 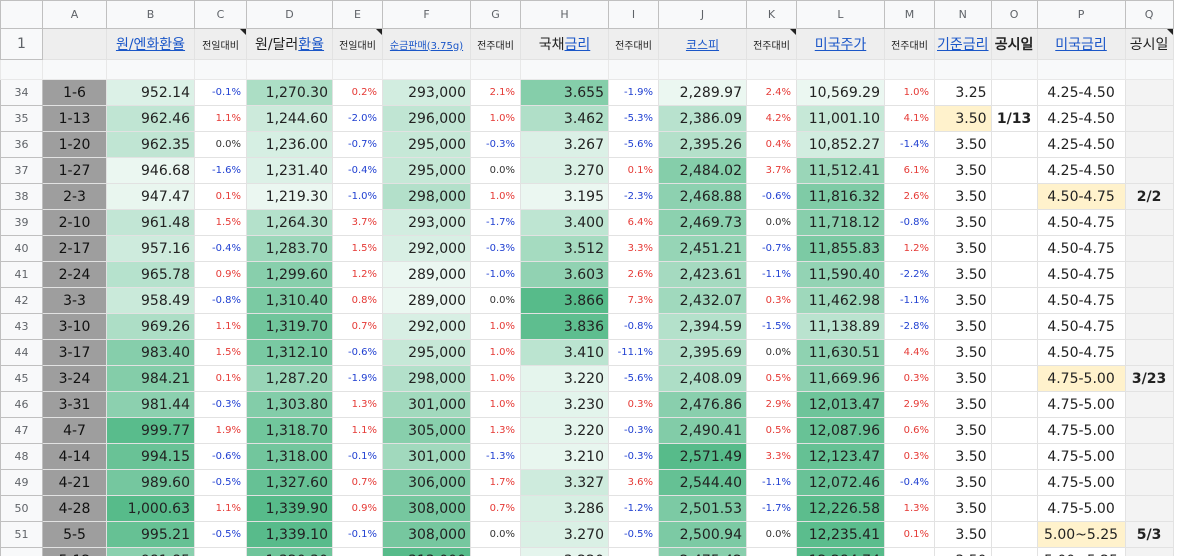 What do you see at coordinates (357, 274) in the screenshot?
I see `cell-e: 1.2%` at bounding box center [357, 274].